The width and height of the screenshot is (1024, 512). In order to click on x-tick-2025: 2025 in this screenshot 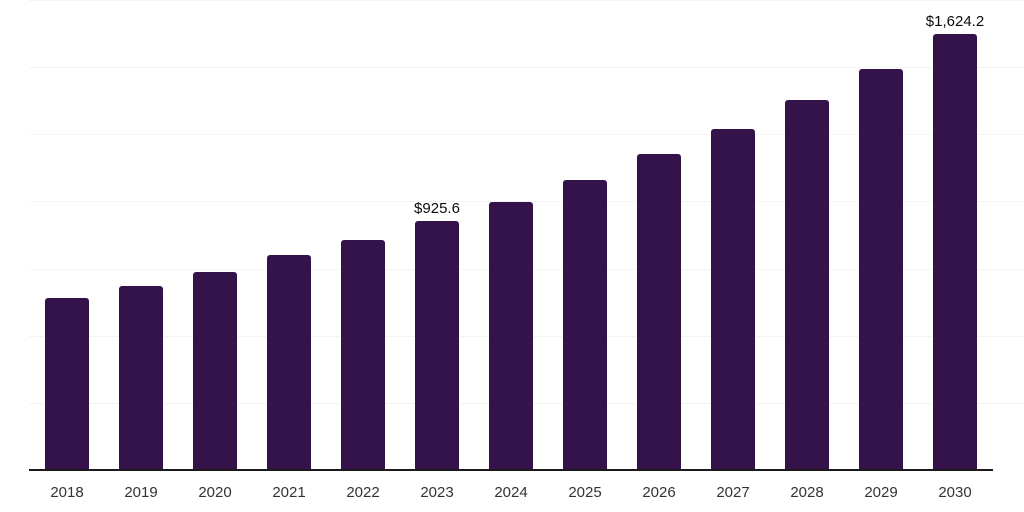, I will do `click(585, 492)`.